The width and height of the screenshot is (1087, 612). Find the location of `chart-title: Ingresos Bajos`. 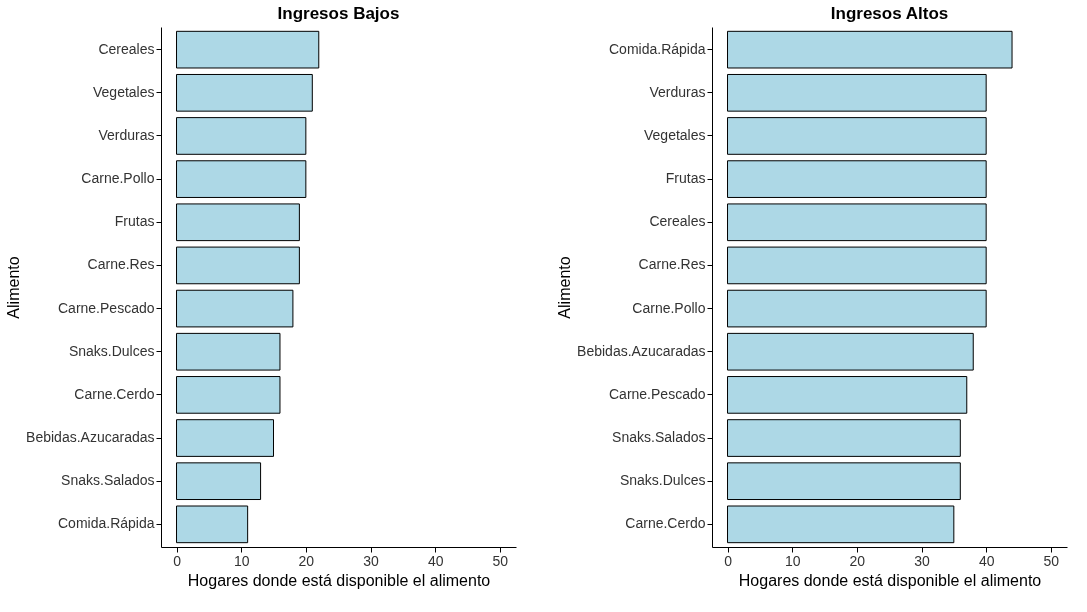

chart-title: Ingresos Bajos is located at coordinates (338, 13).